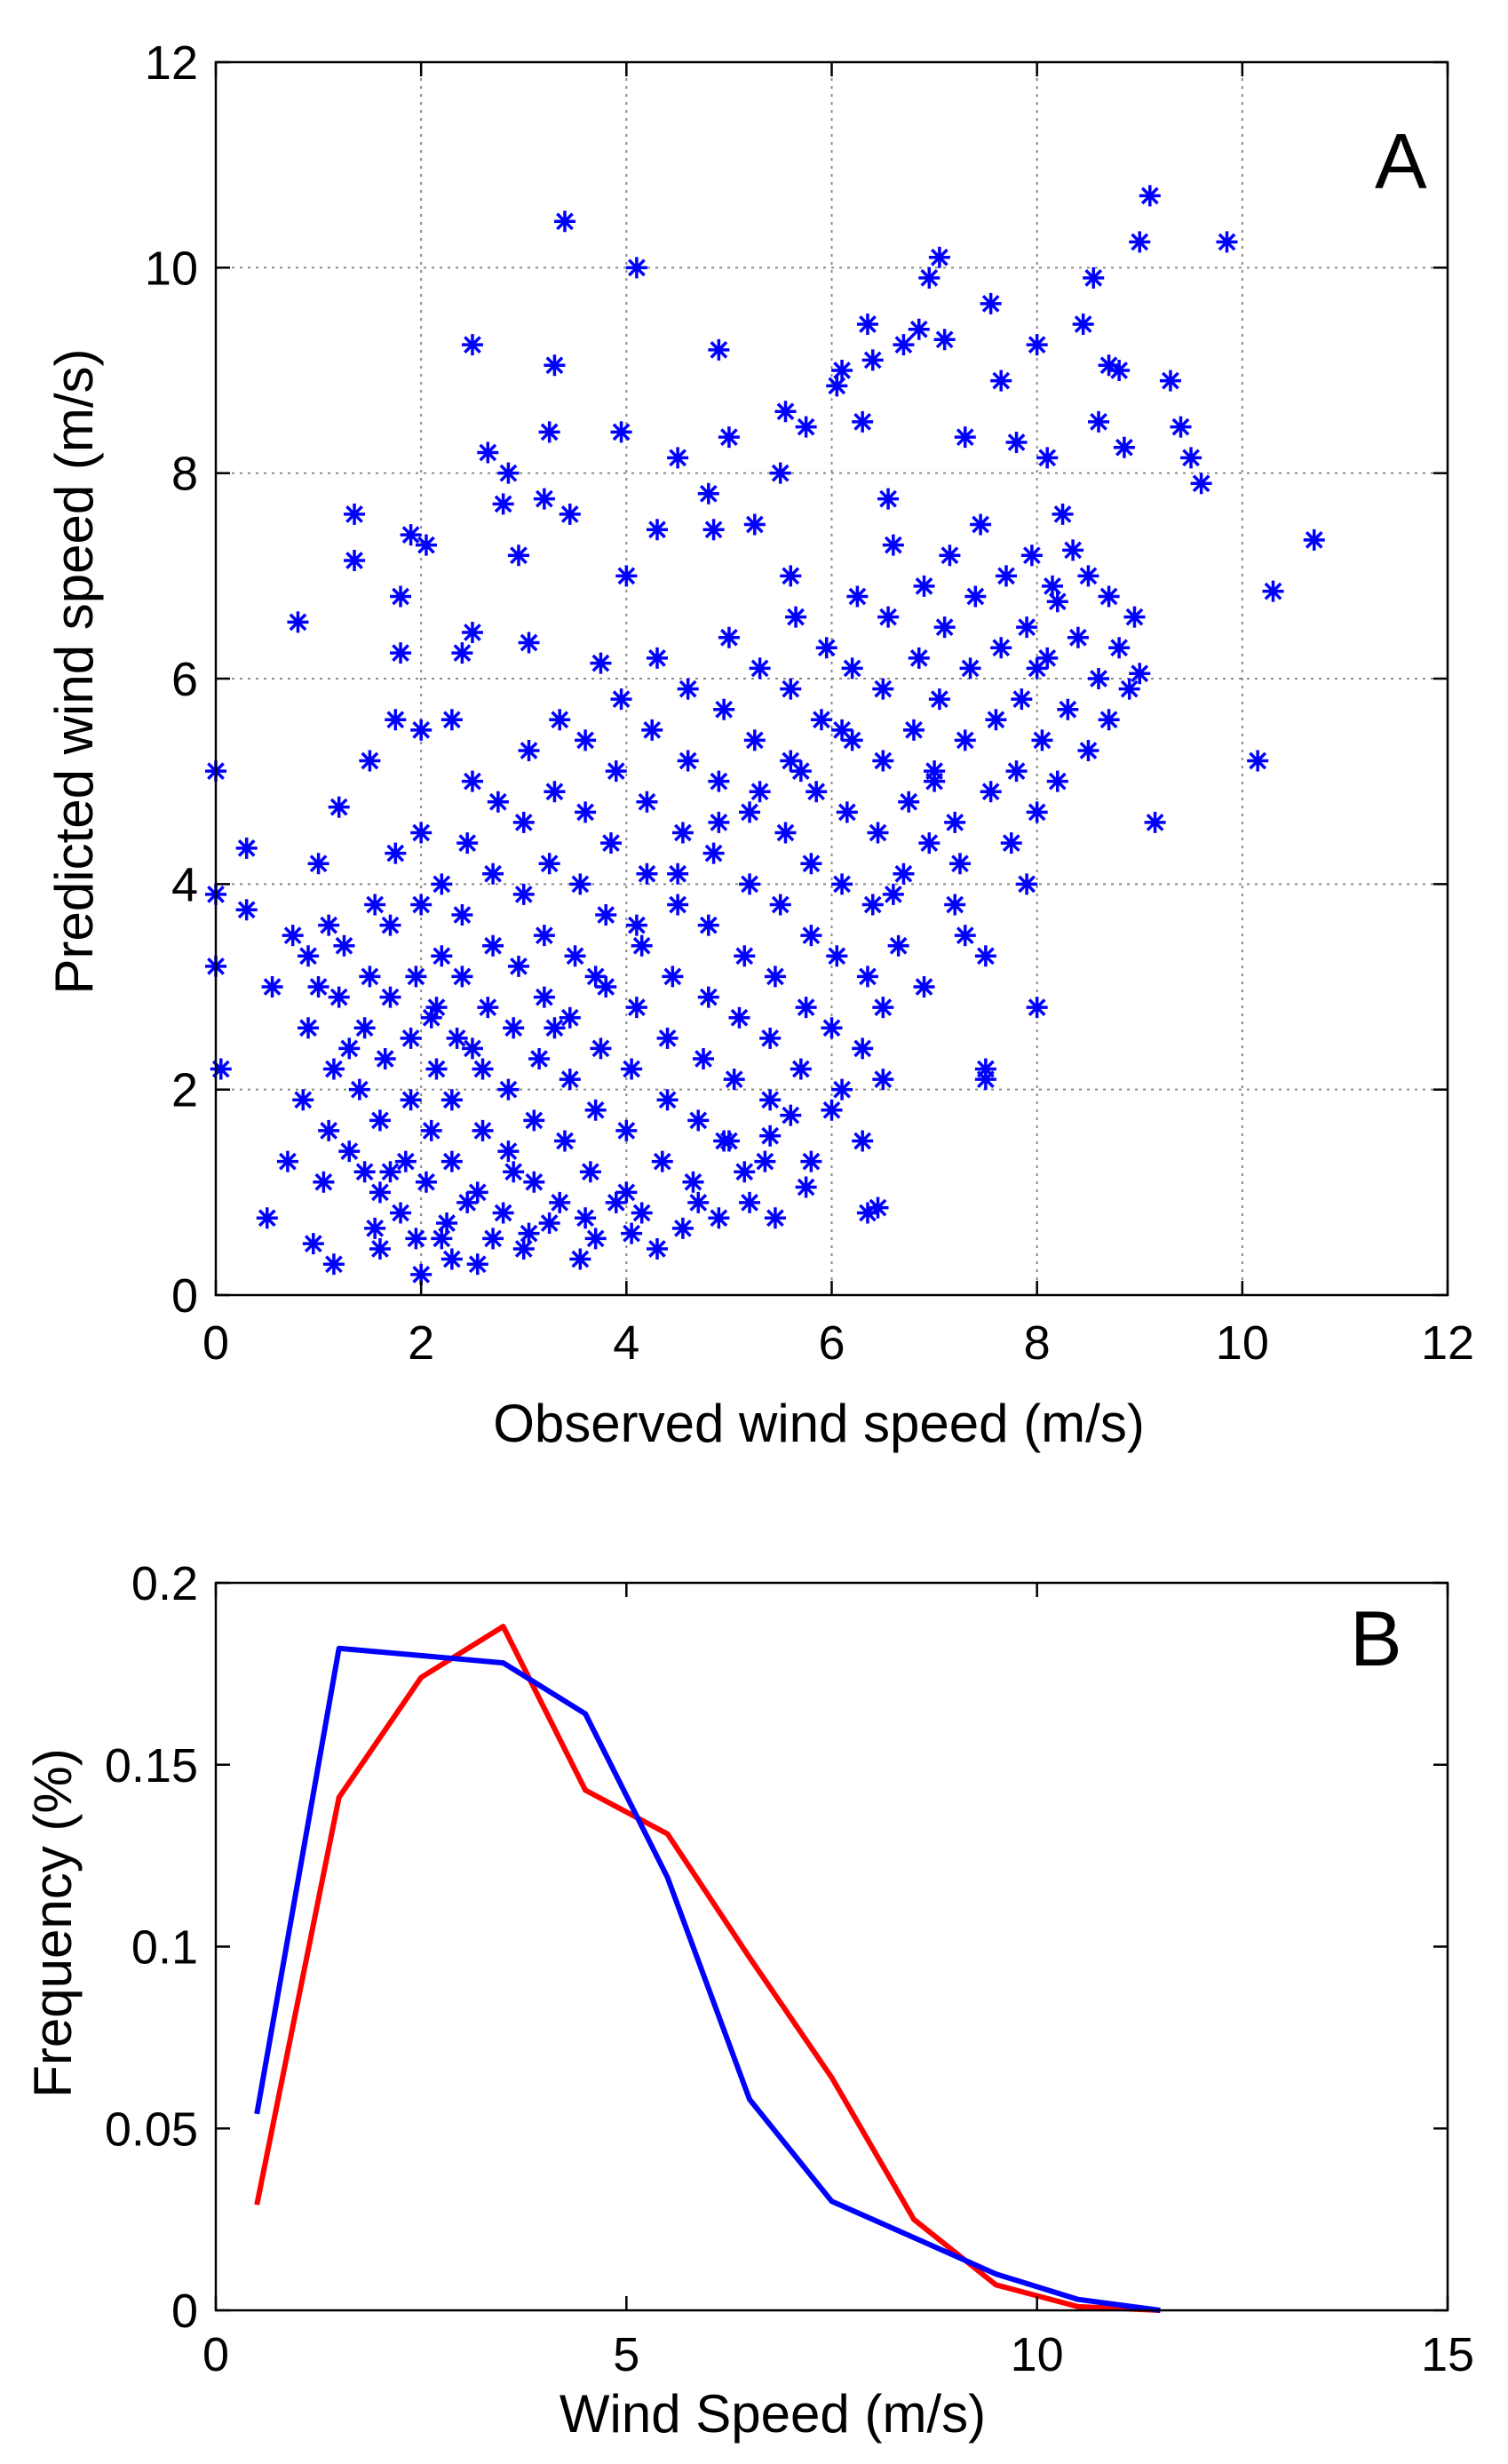 Image resolution: width=1508 pixels, height=2464 pixels. Describe the element at coordinates (184, 1090) in the screenshot. I see `y-tick-label: 2` at that location.